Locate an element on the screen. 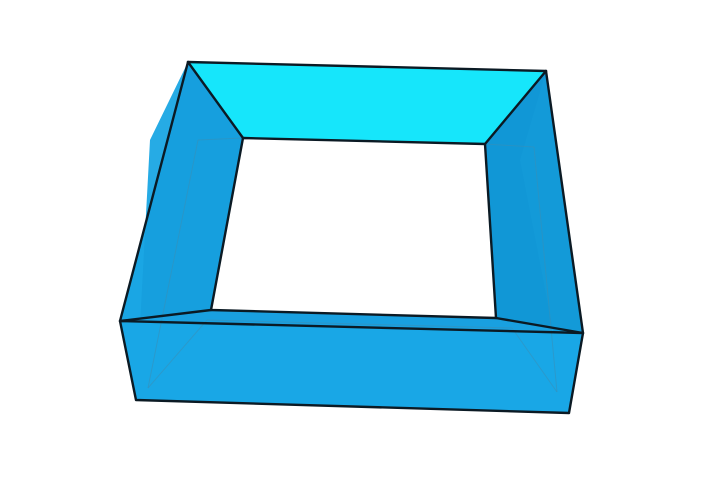 The image size is (720, 504). front-face is located at coordinates (351, 367).